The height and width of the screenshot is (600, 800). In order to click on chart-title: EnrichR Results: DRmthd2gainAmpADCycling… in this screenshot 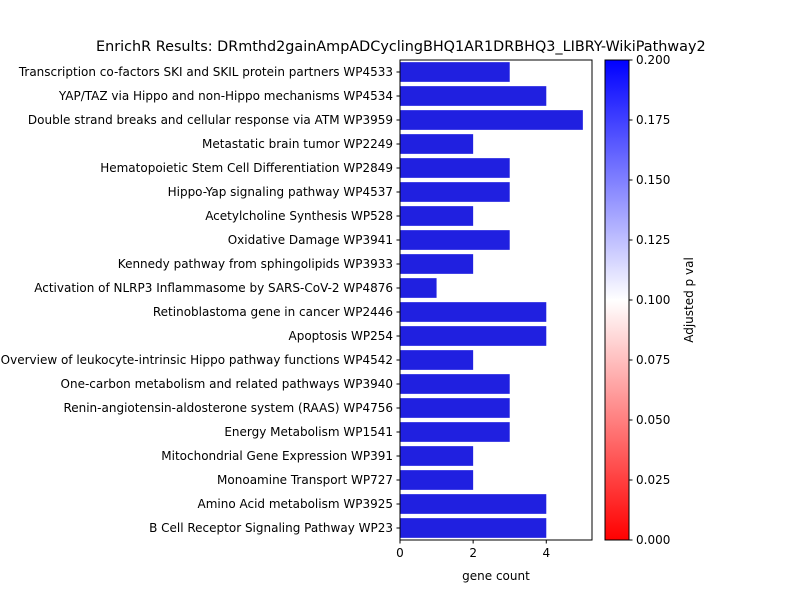, I will do `click(401, 47)`.